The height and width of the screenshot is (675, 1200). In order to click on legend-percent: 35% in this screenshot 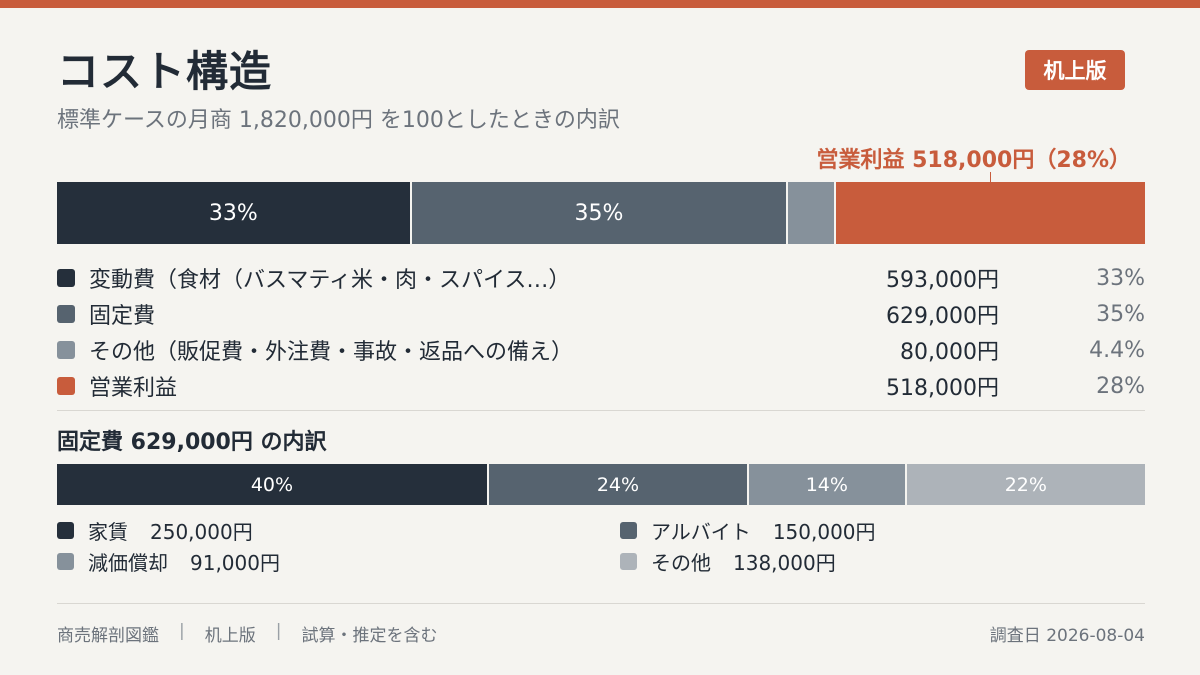, I will do `click(1120, 314)`.